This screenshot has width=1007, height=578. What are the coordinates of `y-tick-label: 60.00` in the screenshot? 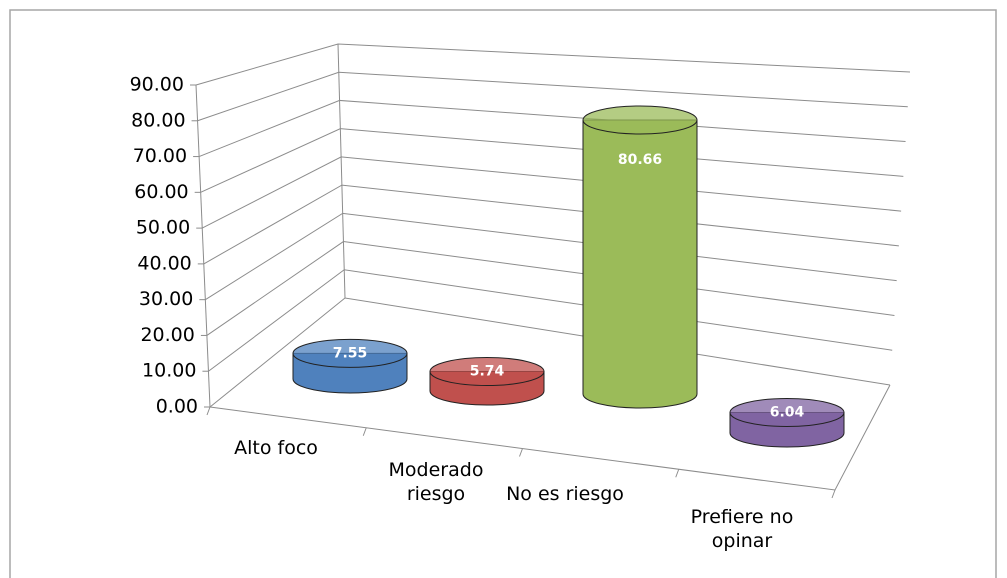 It's located at (161, 192).